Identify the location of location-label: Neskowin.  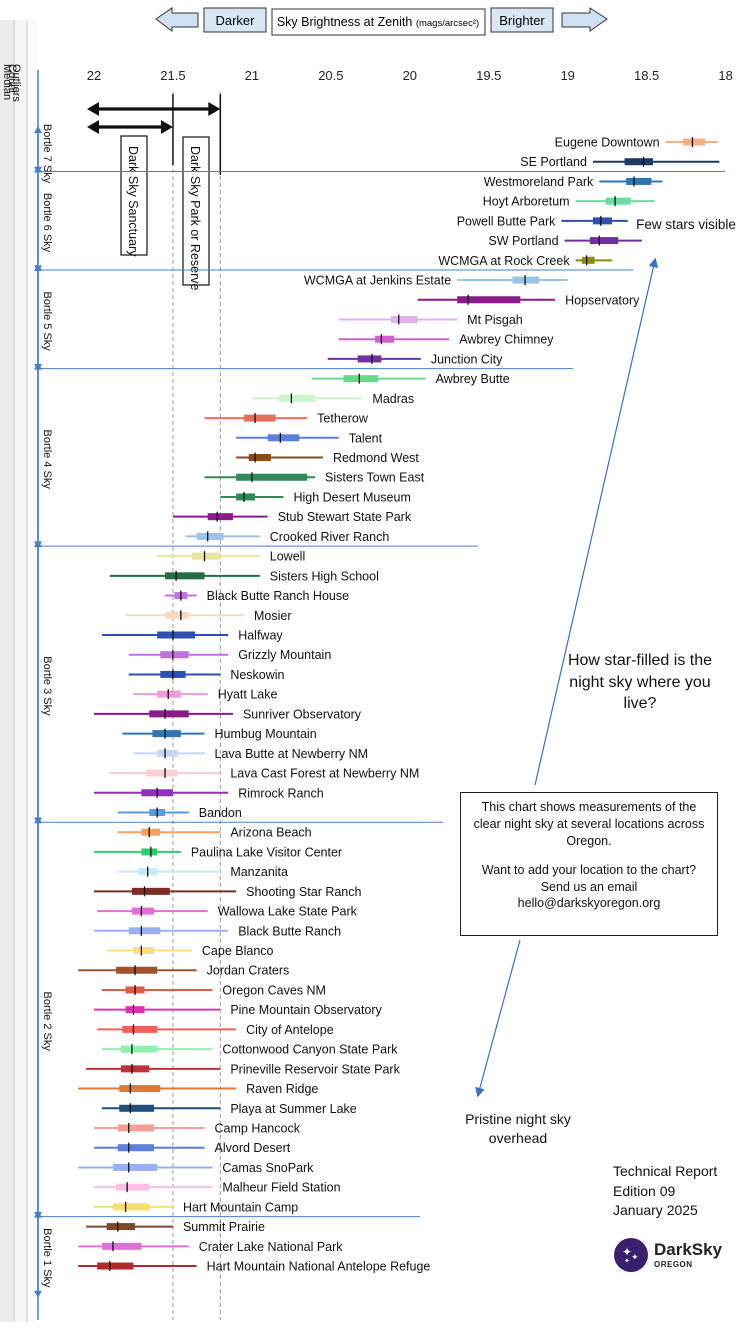
(257, 675).